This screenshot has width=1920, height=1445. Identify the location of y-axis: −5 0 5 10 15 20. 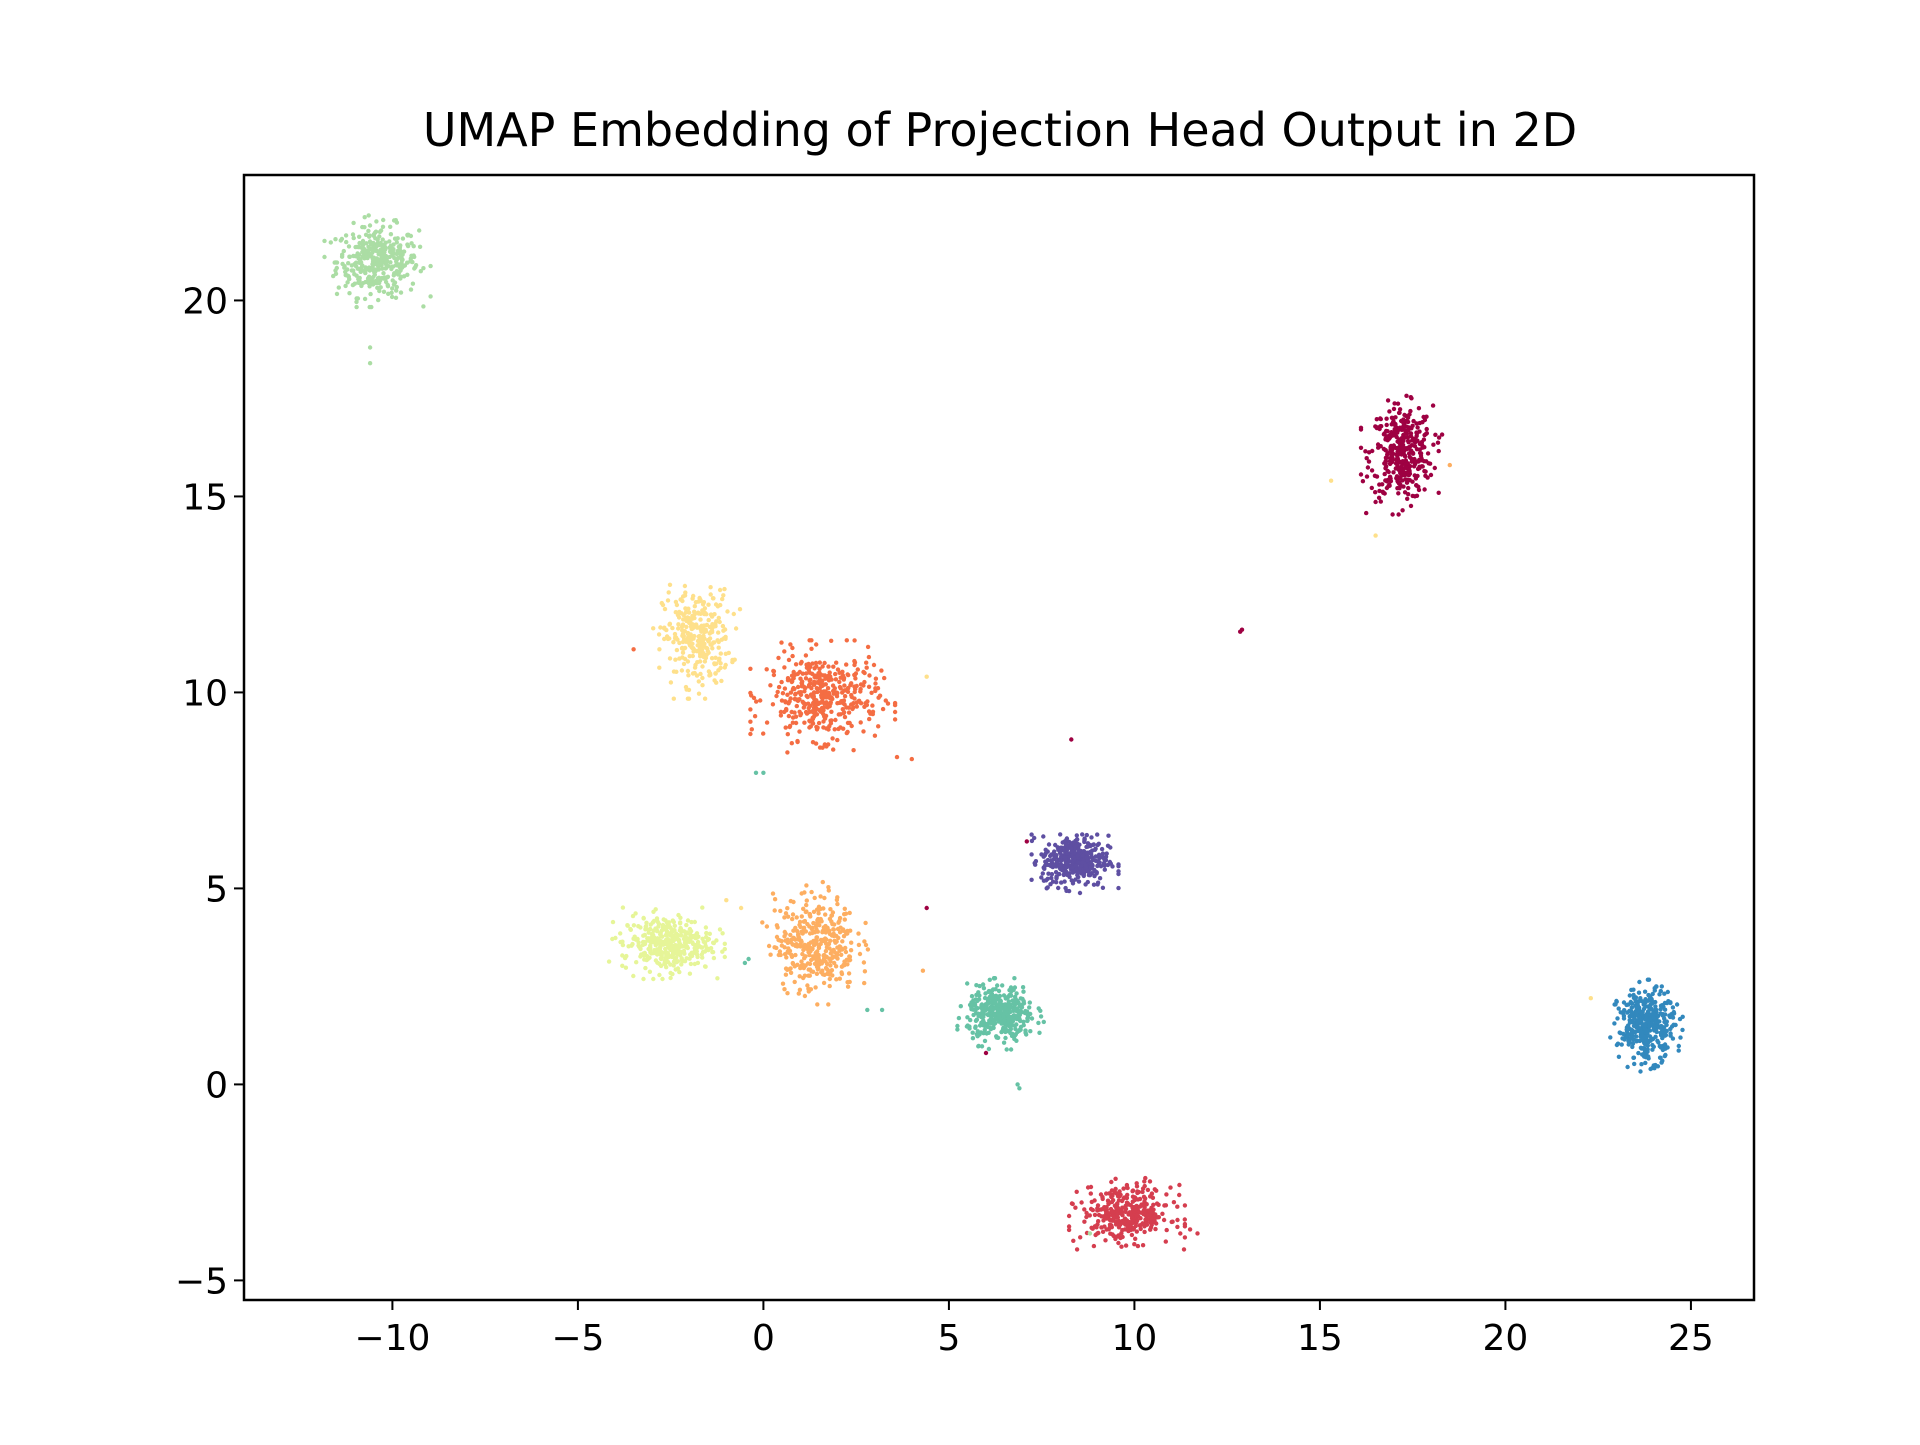
(209, 791).